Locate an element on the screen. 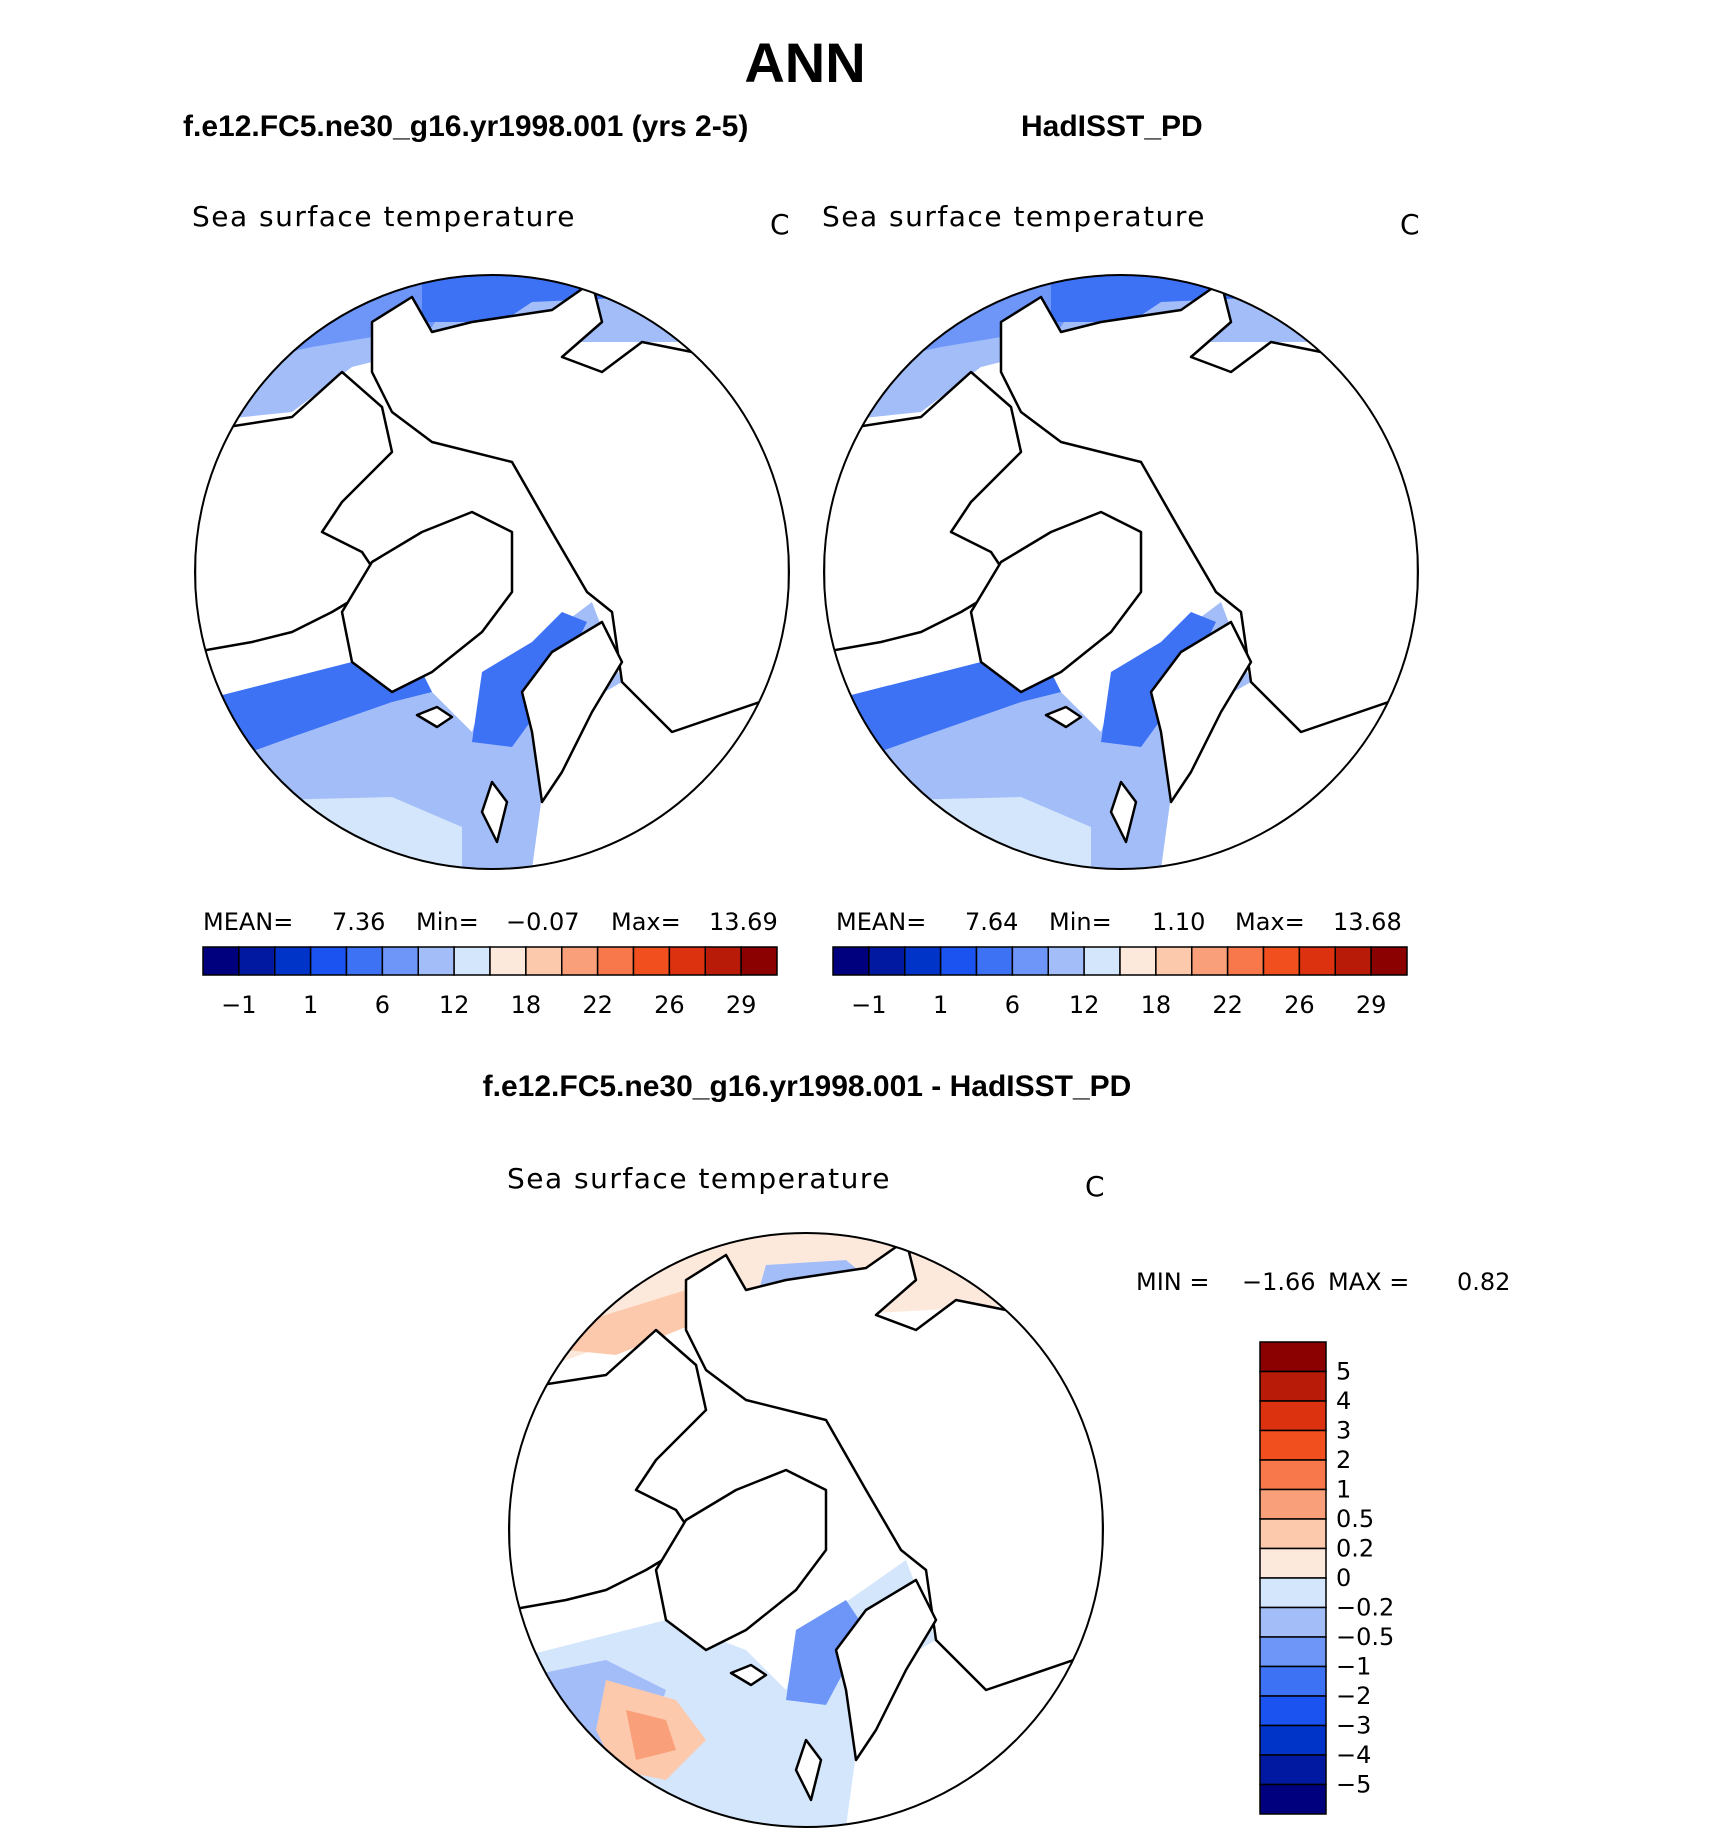  colorbar-tick-label: −5 is located at coordinates (1353, 1785).